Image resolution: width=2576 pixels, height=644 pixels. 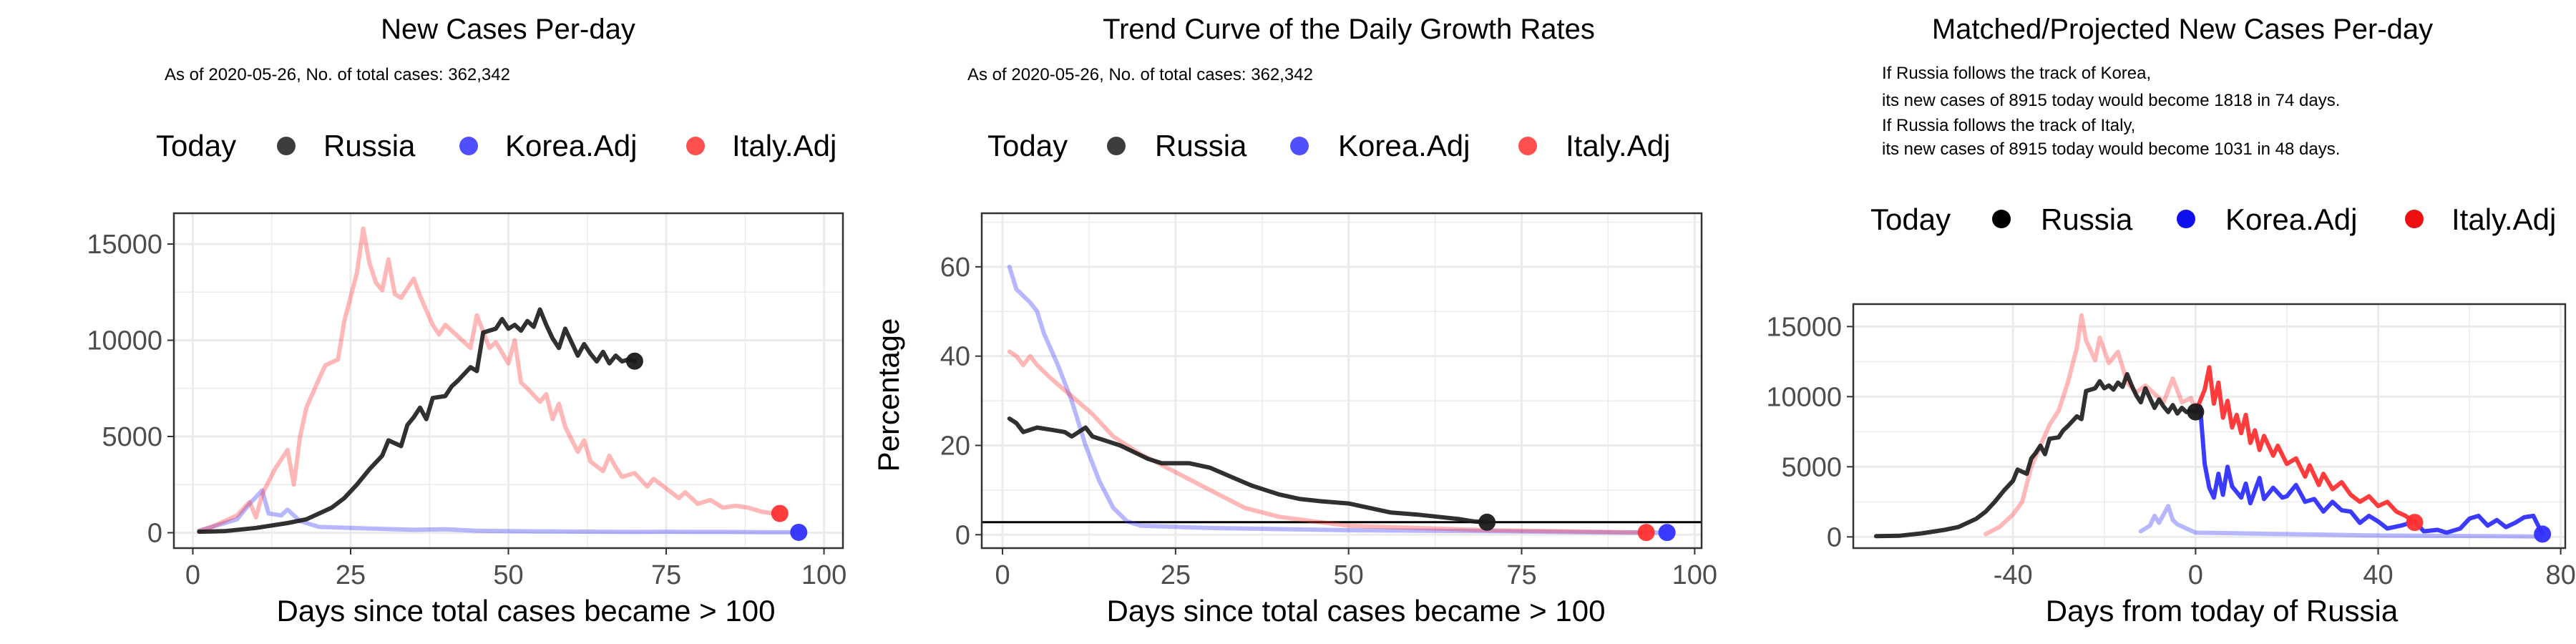 What do you see at coordinates (799, 532) in the screenshot?
I see `p1-today-point-korea-adj` at bounding box center [799, 532].